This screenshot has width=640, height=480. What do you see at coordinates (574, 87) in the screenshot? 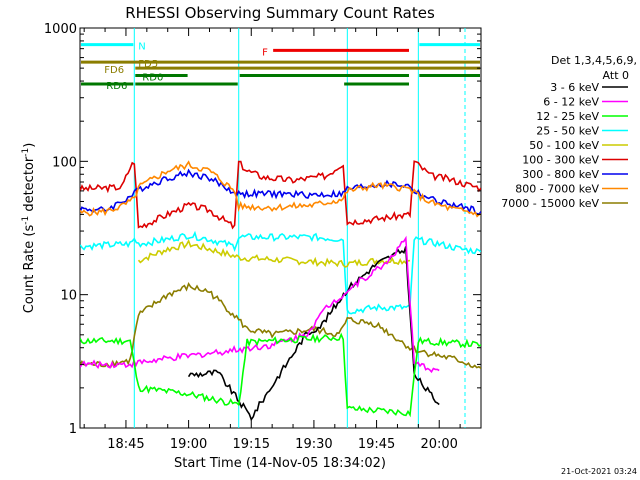
I see `legend-label-3-6-kev: 3 - 6 keV` at bounding box center [574, 87].